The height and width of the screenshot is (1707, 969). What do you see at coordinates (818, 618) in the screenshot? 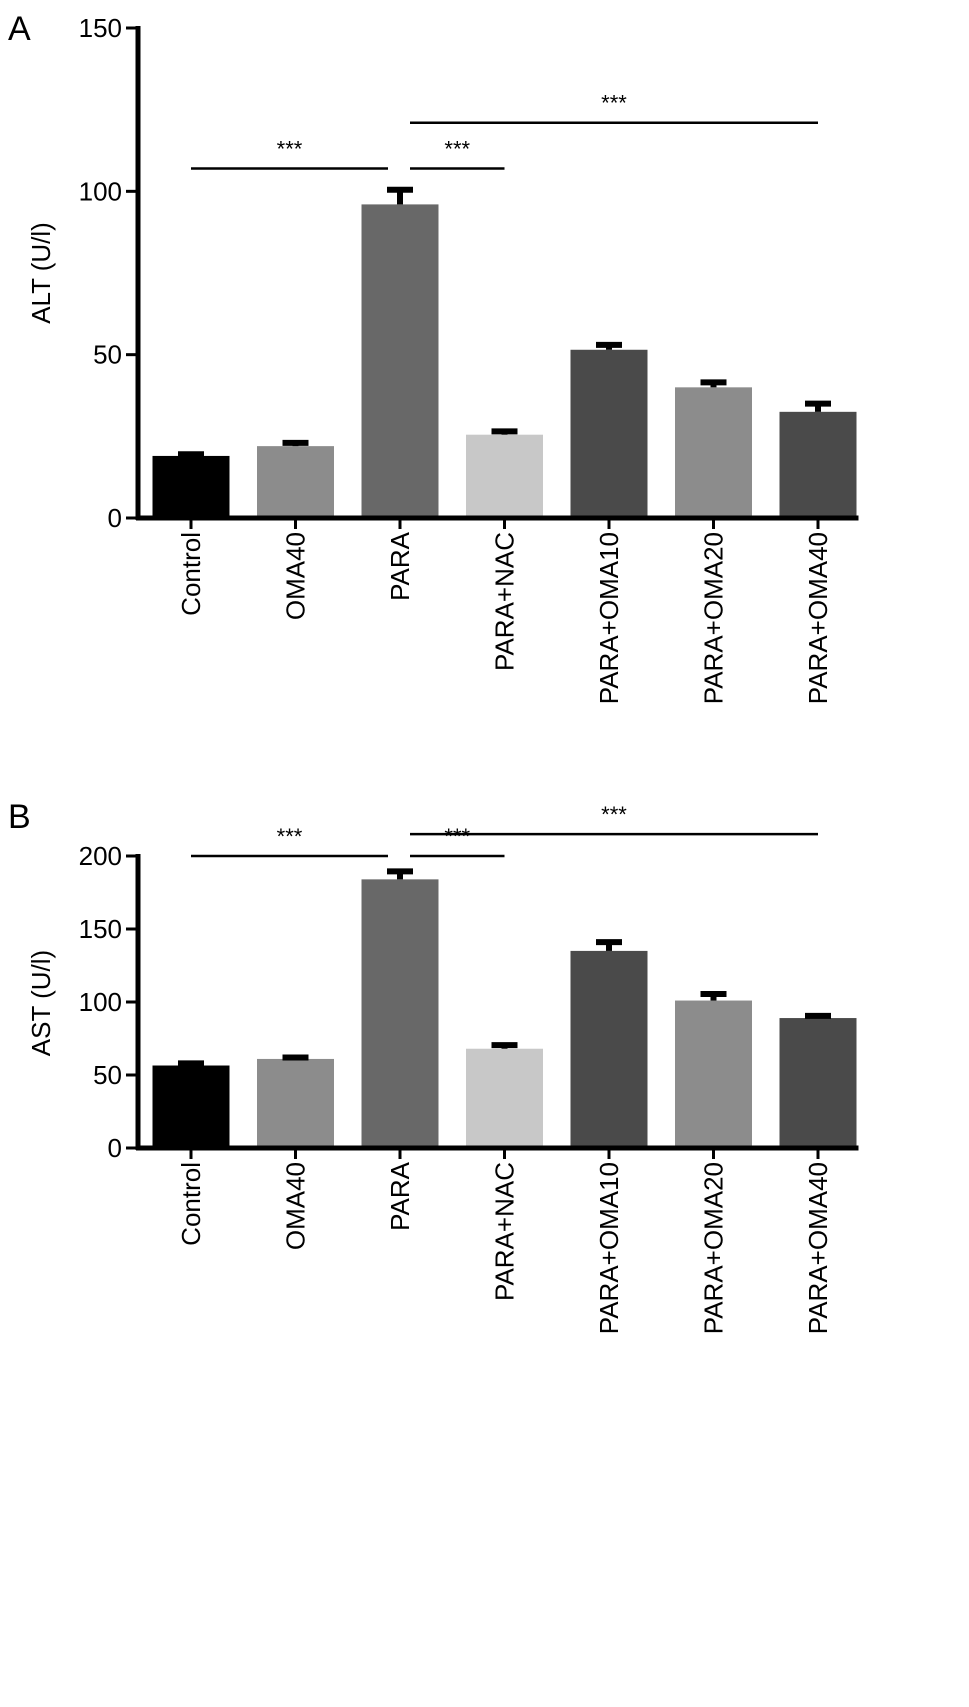
I see `panel-a-category-label: PARA+OMA40` at bounding box center [818, 618].